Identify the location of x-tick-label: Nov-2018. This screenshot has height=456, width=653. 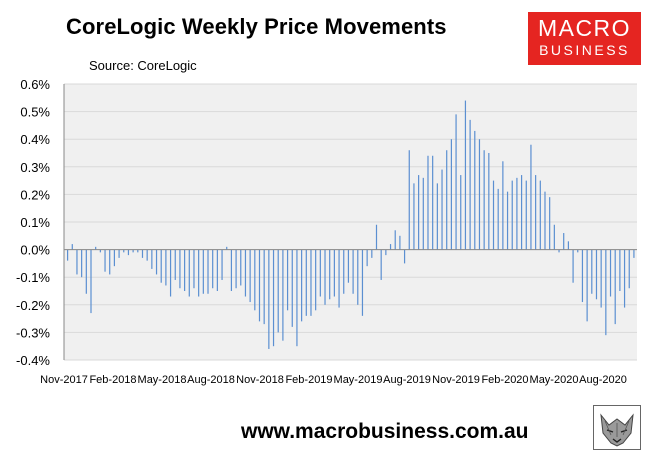
(260, 380).